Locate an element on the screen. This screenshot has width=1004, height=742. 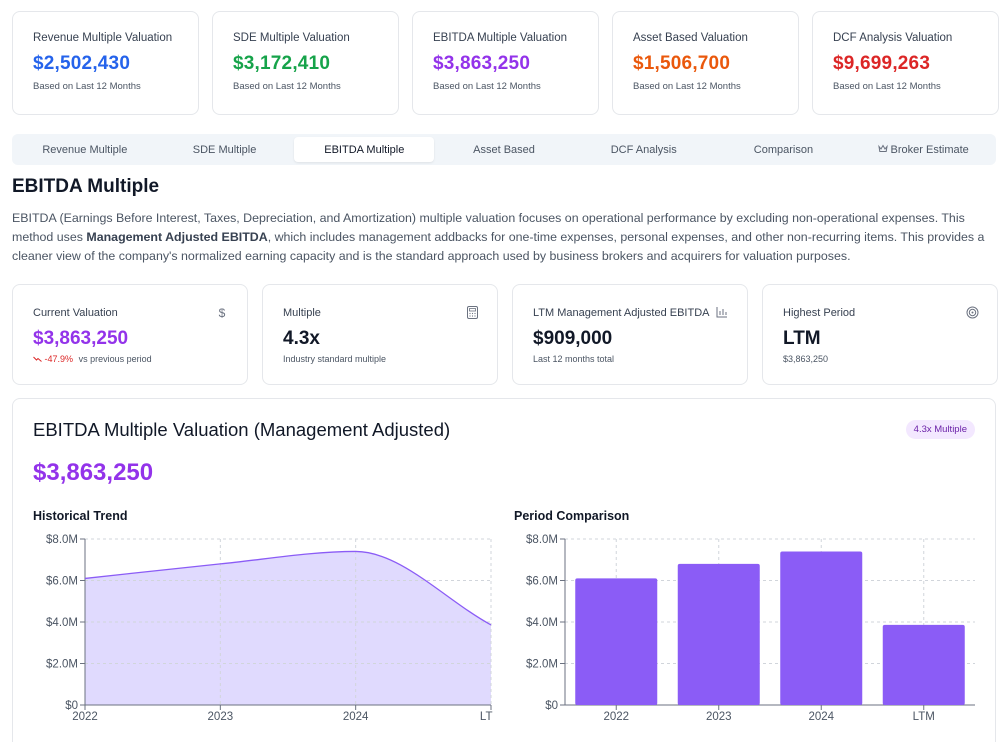
bar-2022 is located at coordinates (616, 641).